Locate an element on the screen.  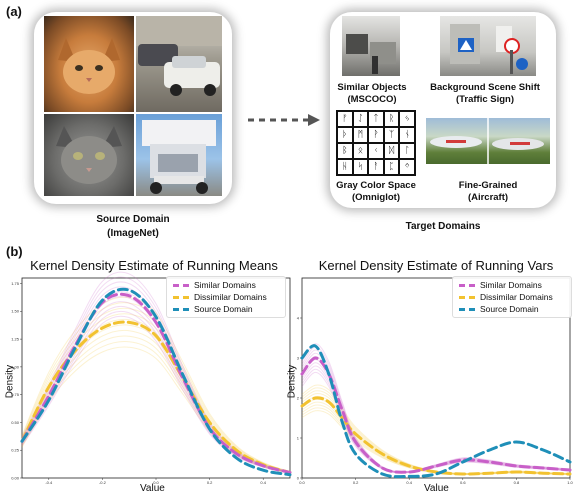
chart1-y-tick-label: 0.25 is located at coordinates (15, 450).